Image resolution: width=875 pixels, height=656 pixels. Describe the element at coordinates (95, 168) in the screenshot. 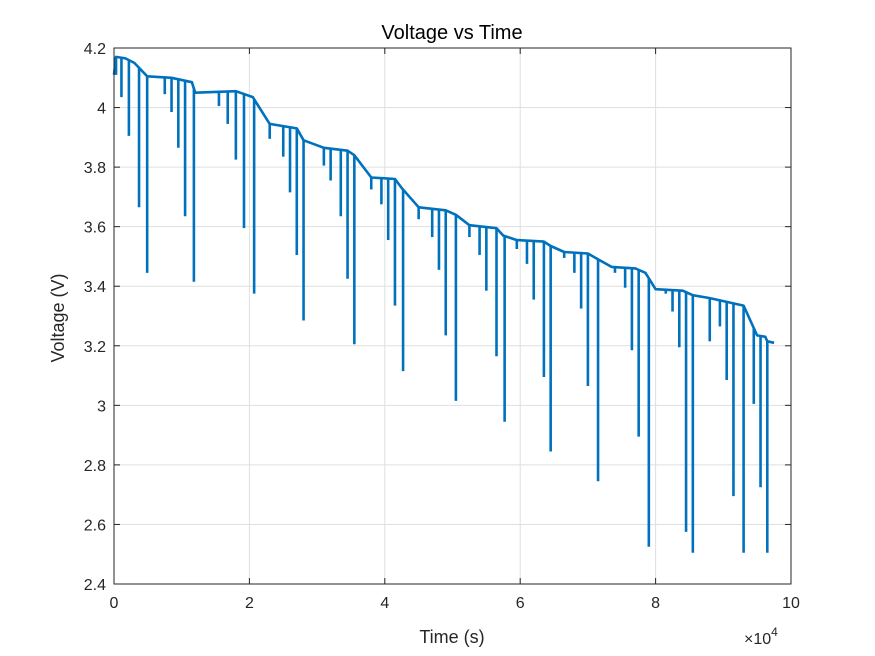

I see `y-tick-label: 3.8` at that location.